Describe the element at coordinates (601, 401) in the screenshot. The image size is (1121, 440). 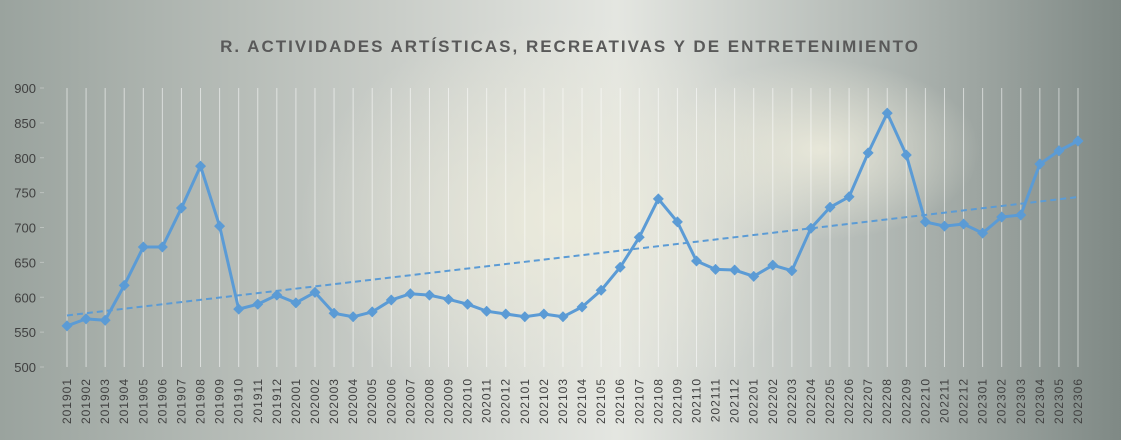
I see `x-tick-label: 202105` at that location.